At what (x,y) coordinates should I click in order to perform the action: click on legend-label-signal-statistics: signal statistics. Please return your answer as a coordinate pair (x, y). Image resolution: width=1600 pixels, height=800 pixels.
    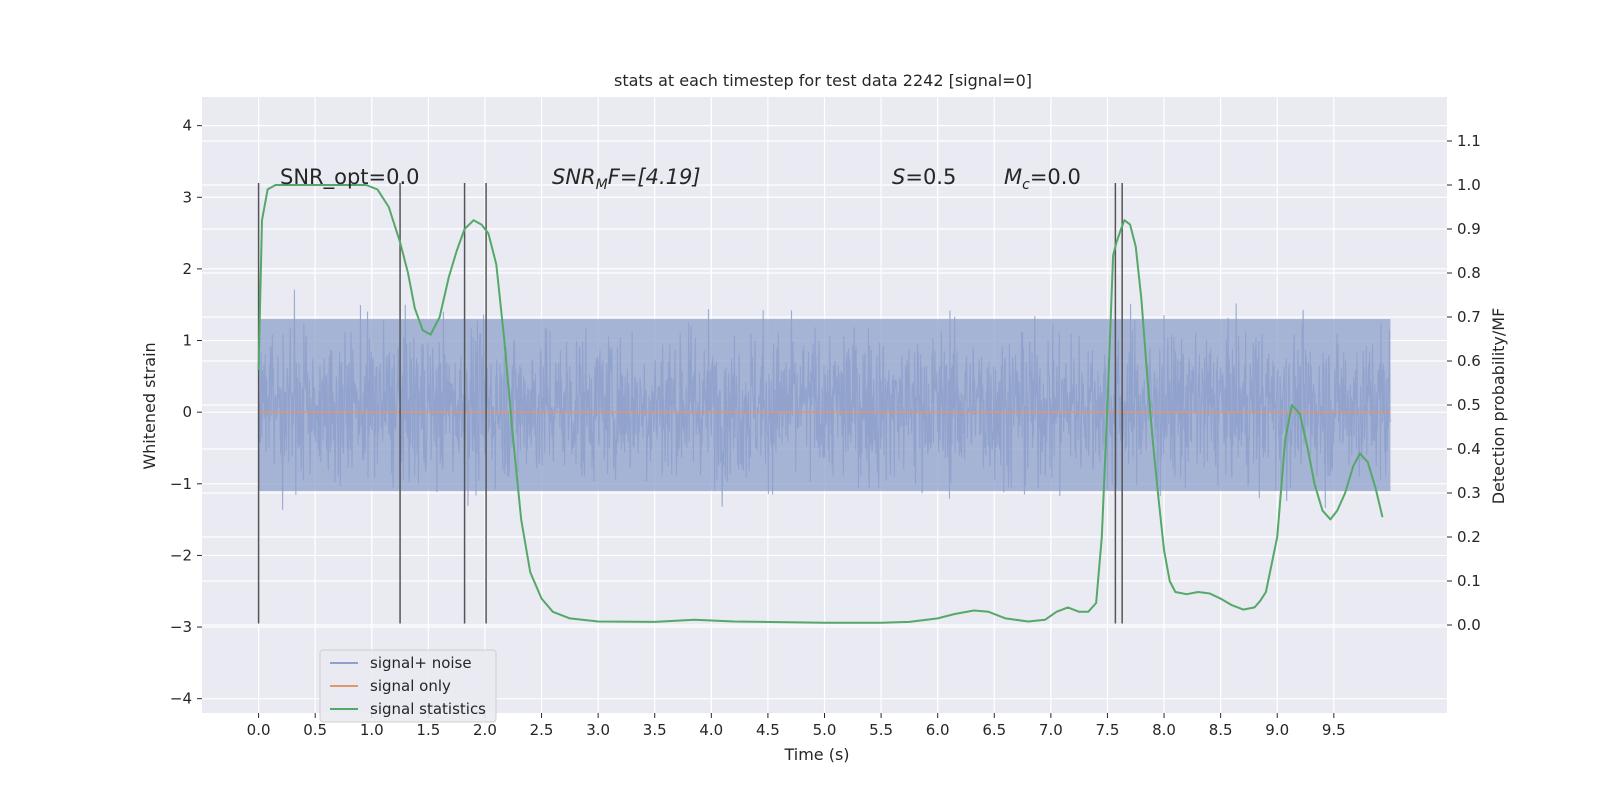
    Looking at the image, I should click on (428, 709).